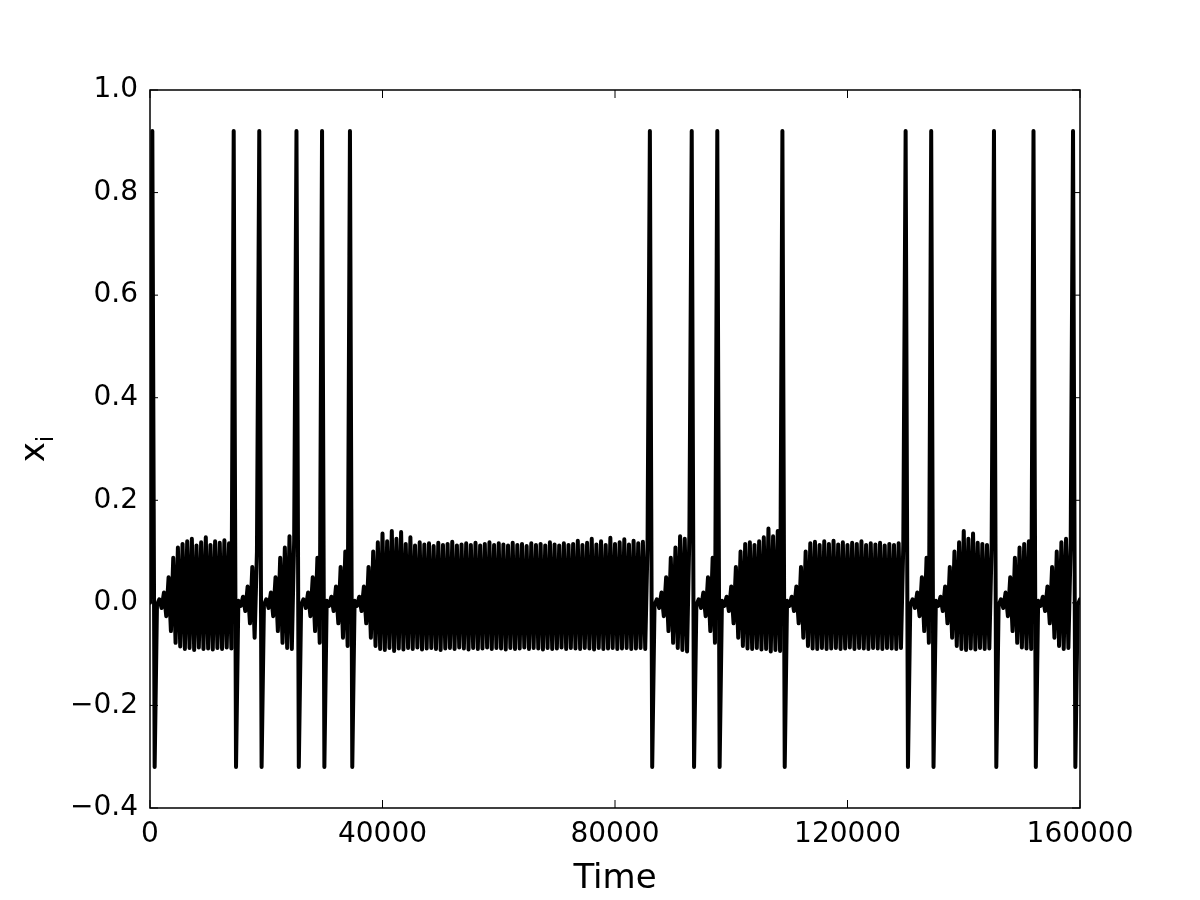 The height and width of the screenshot is (900, 1200). Describe the element at coordinates (115, 498) in the screenshot. I see `y-tick-label: 0.2` at that location.